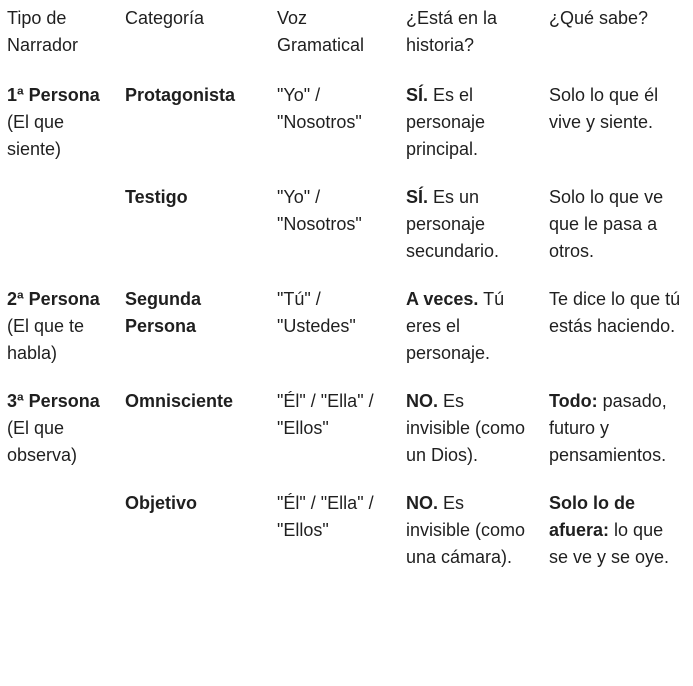  I want to click on header-cell: Tipo de Narrador, so click(43, 31).